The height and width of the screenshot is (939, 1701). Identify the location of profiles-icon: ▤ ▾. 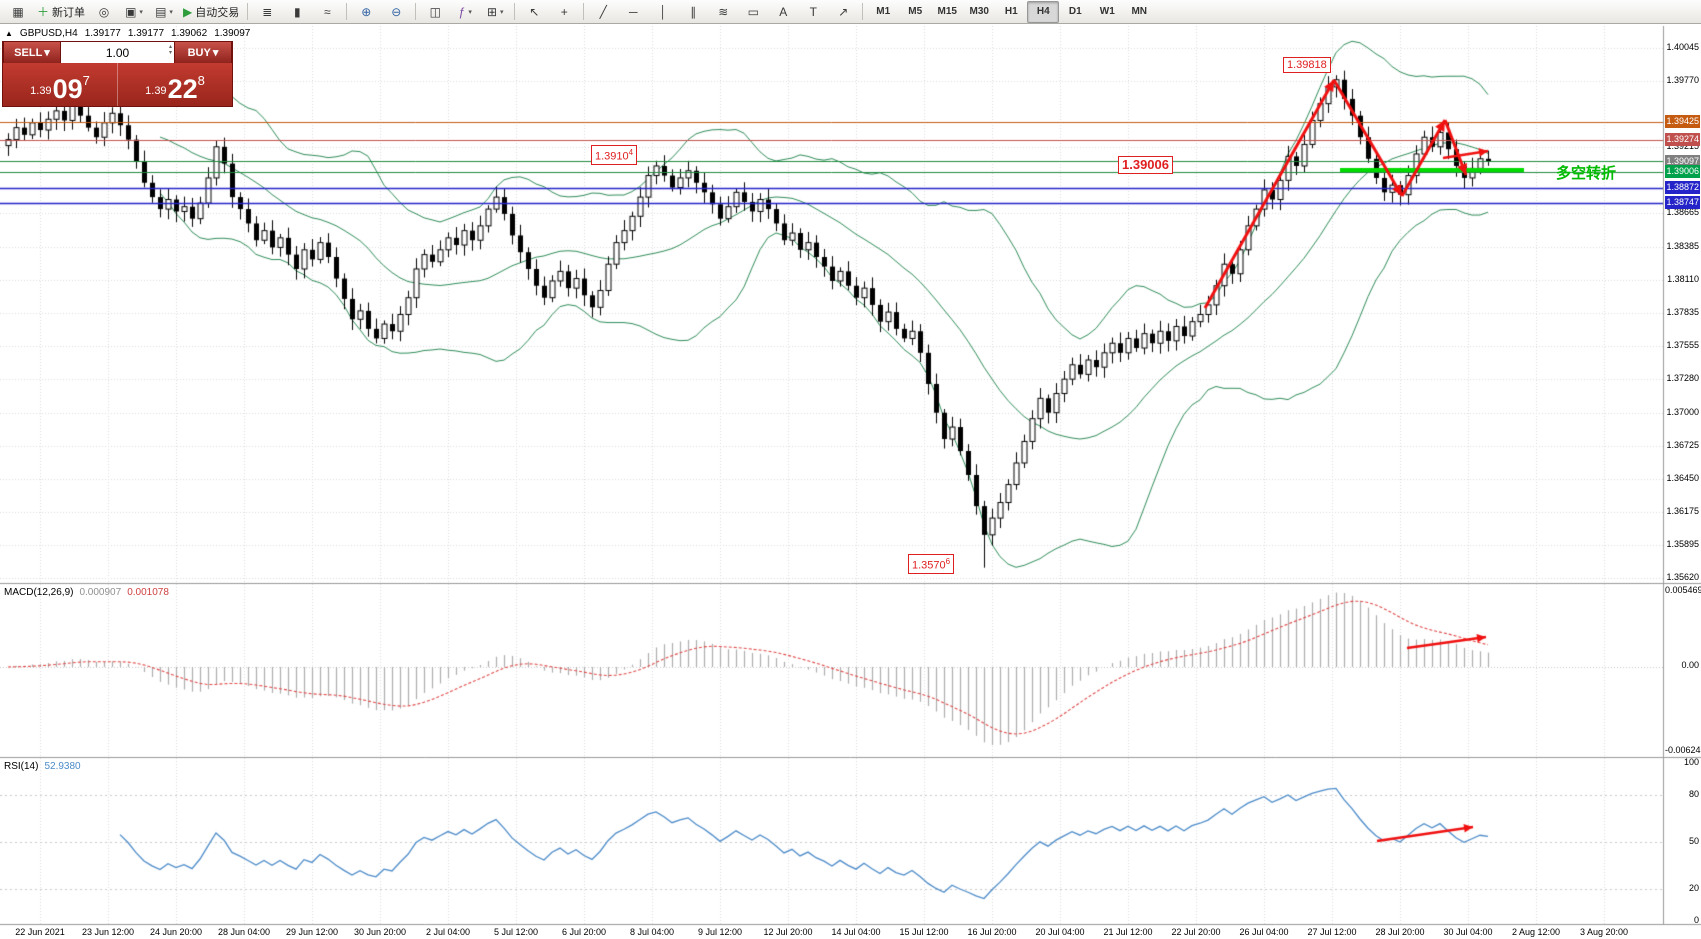
(164, 12).